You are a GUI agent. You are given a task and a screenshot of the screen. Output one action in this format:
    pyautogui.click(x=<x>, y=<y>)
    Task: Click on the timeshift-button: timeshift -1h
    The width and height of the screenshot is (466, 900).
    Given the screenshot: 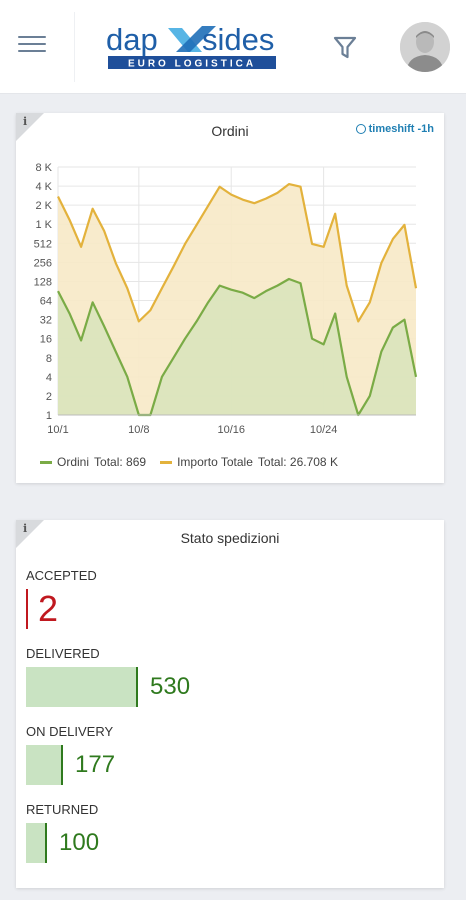 What is the action you would take?
    pyautogui.click(x=394, y=129)
    